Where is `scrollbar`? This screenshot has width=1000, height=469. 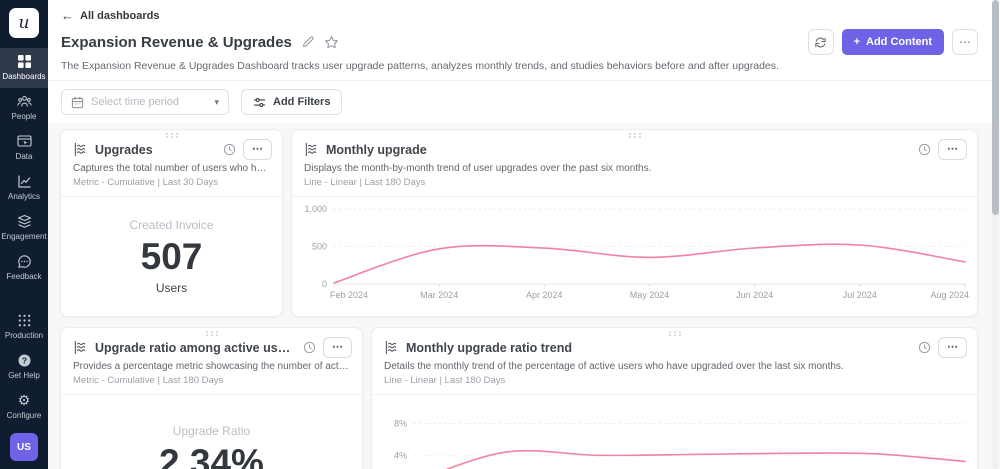 scrollbar is located at coordinates (995, 234).